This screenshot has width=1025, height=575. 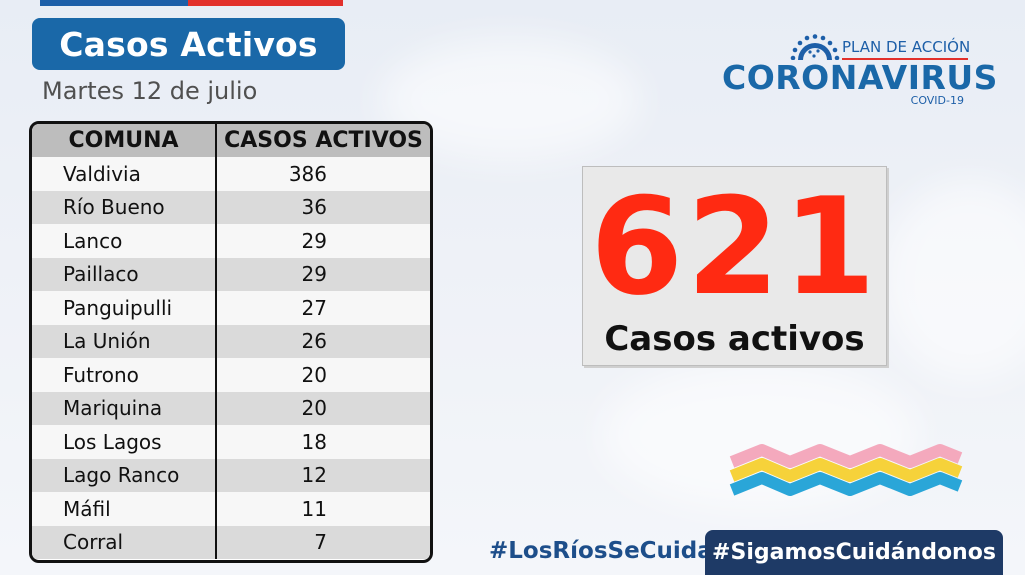 I want to click on hashtag-sigamos: #SigamosCuidándonos, so click(x=854, y=552).